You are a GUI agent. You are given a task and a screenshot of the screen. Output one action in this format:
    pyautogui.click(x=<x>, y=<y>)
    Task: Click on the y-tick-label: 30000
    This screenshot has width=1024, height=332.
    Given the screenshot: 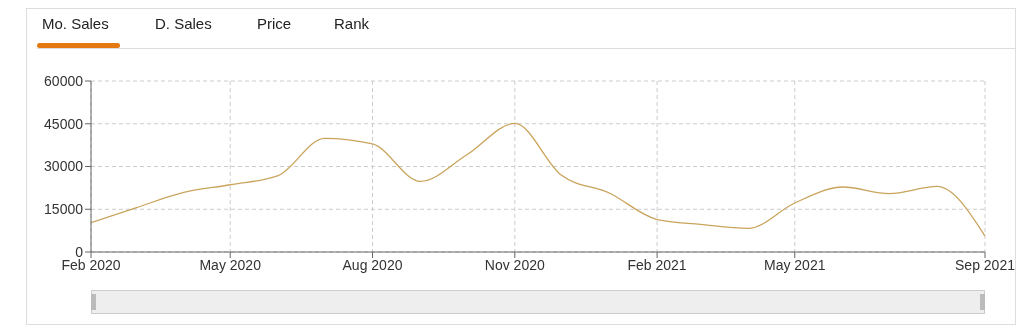 What is the action you would take?
    pyautogui.click(x=64, y=166)
    